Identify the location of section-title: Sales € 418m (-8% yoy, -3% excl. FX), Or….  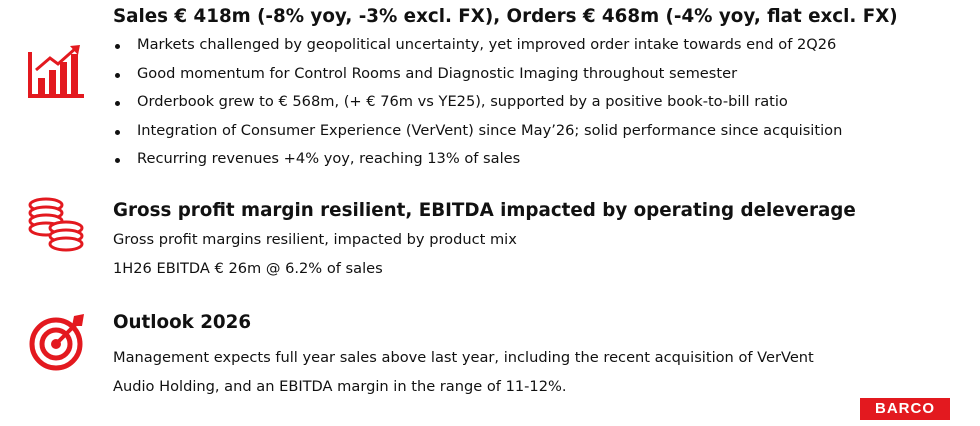
(505, 16).